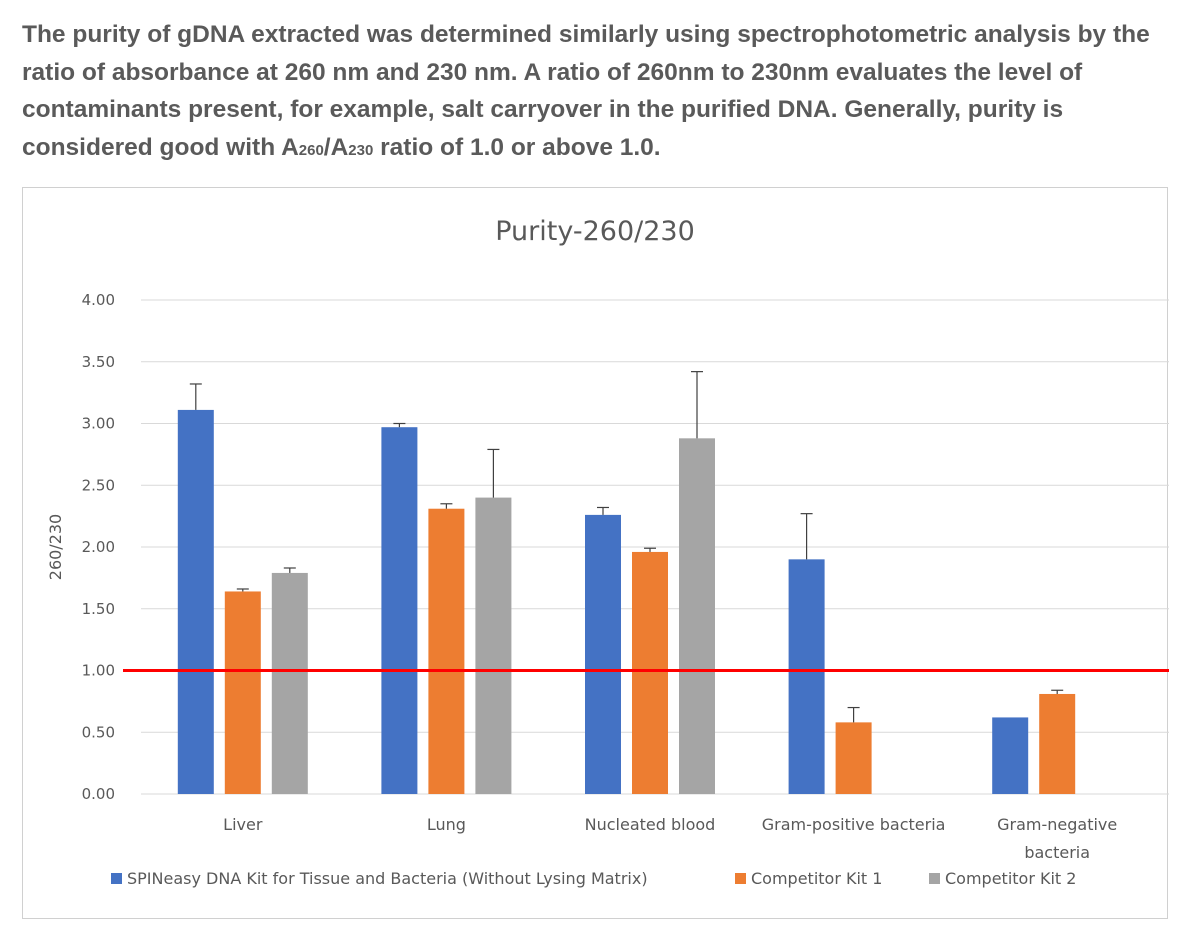 Image resolution: width=1196 pixels, height=947 pixels. What do you see at coordinates (399, 610) in the screenshot?
I see `bar-series0-cat1` at bounding box center [399, 610].